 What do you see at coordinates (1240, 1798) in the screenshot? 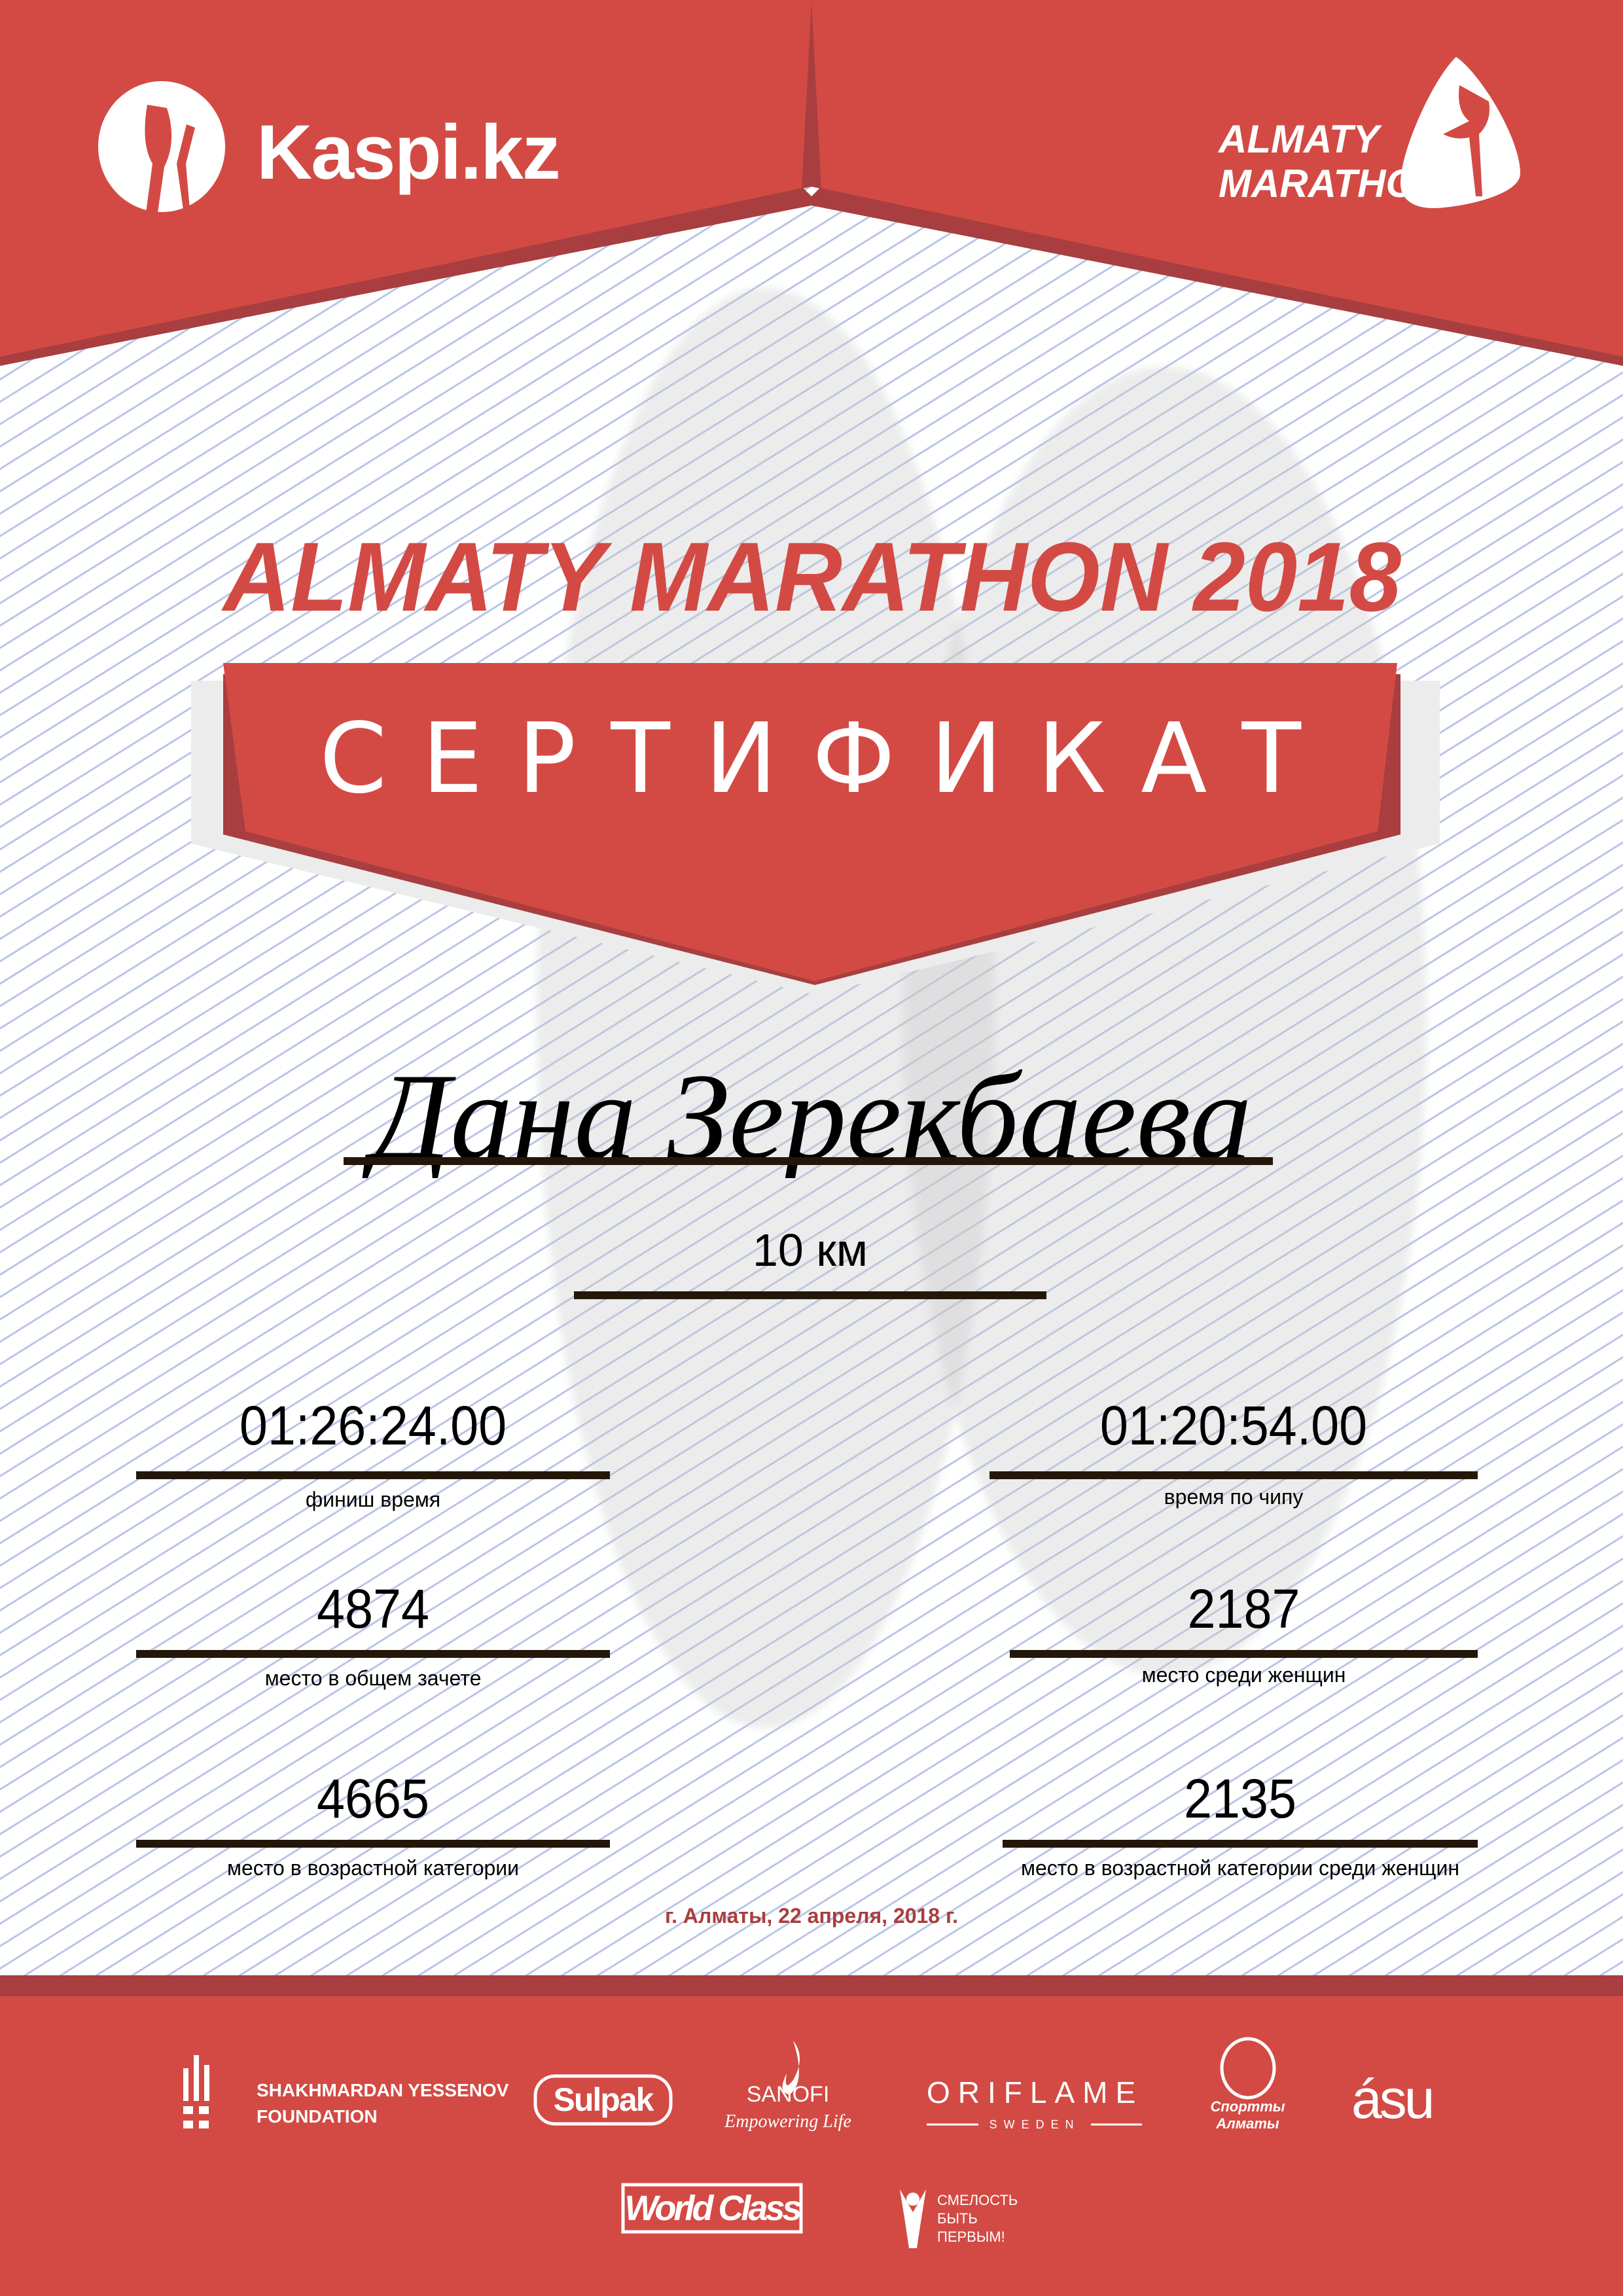
I see `women-age-category-place-value: 2135` at bounding box center [1240, 1798].